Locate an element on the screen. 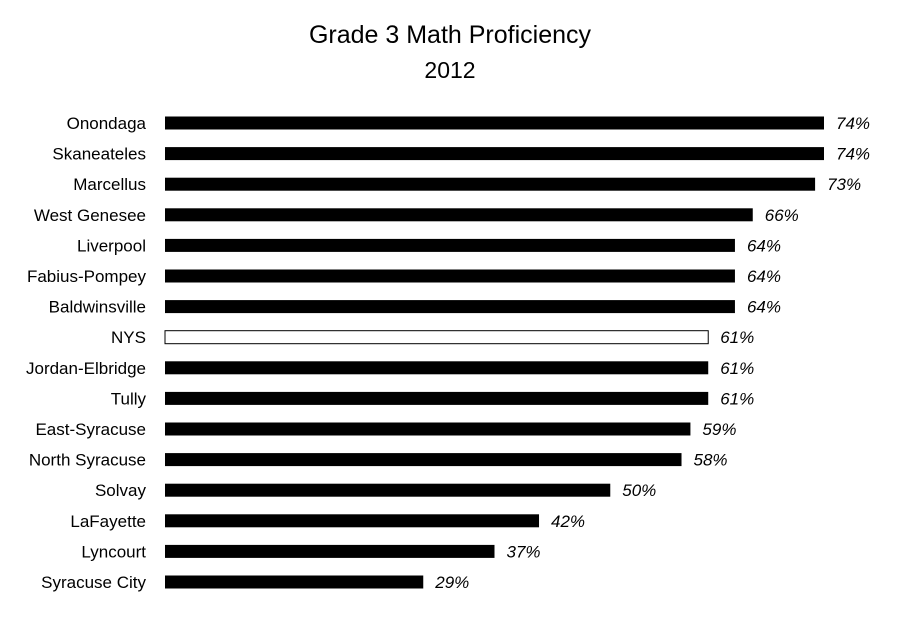 This screenshot has width=900, height=620. category-label: Jordan-Elbridge is located at coordinates (86, 368).